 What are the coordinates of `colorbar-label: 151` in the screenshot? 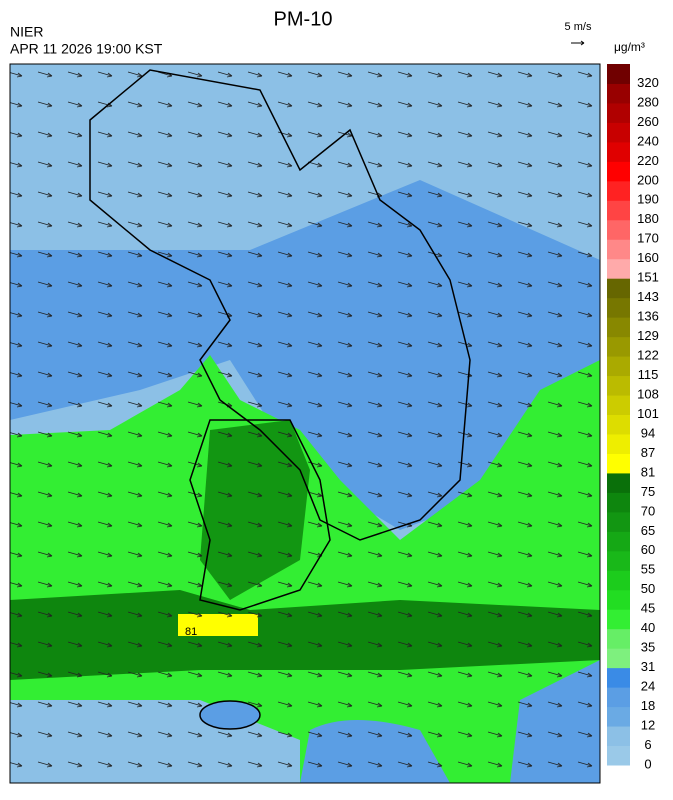 It's located at (648, 277).